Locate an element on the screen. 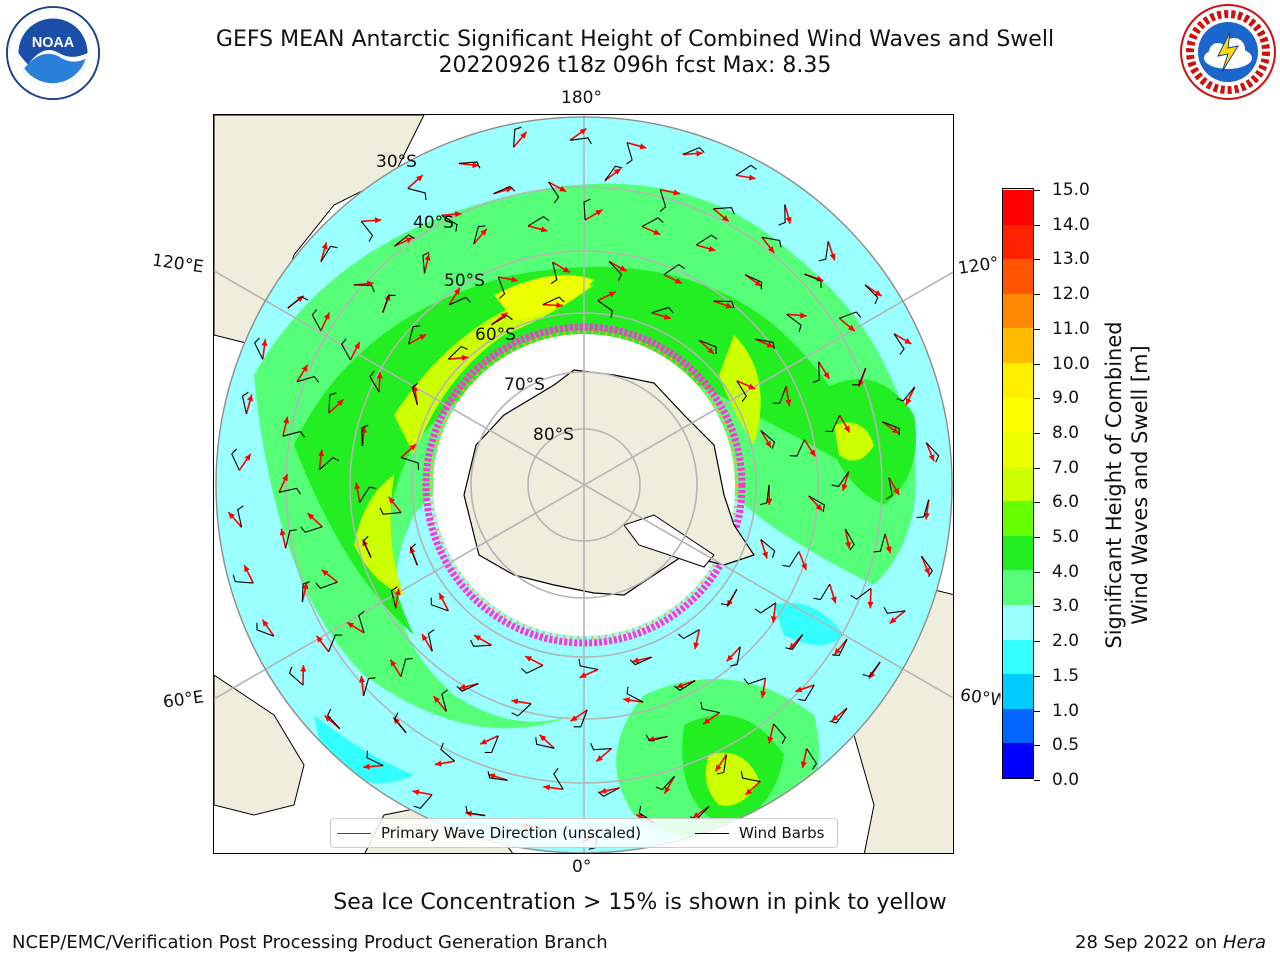  lon-label-120e: 120°E is located at coordinates (177, 264).